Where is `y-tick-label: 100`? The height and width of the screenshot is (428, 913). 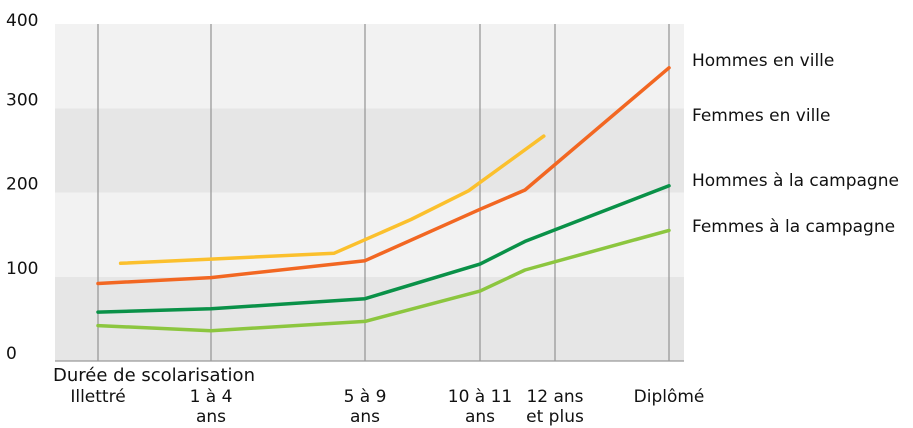
y-tick-label: 100 is located at coordinates (22, 269).